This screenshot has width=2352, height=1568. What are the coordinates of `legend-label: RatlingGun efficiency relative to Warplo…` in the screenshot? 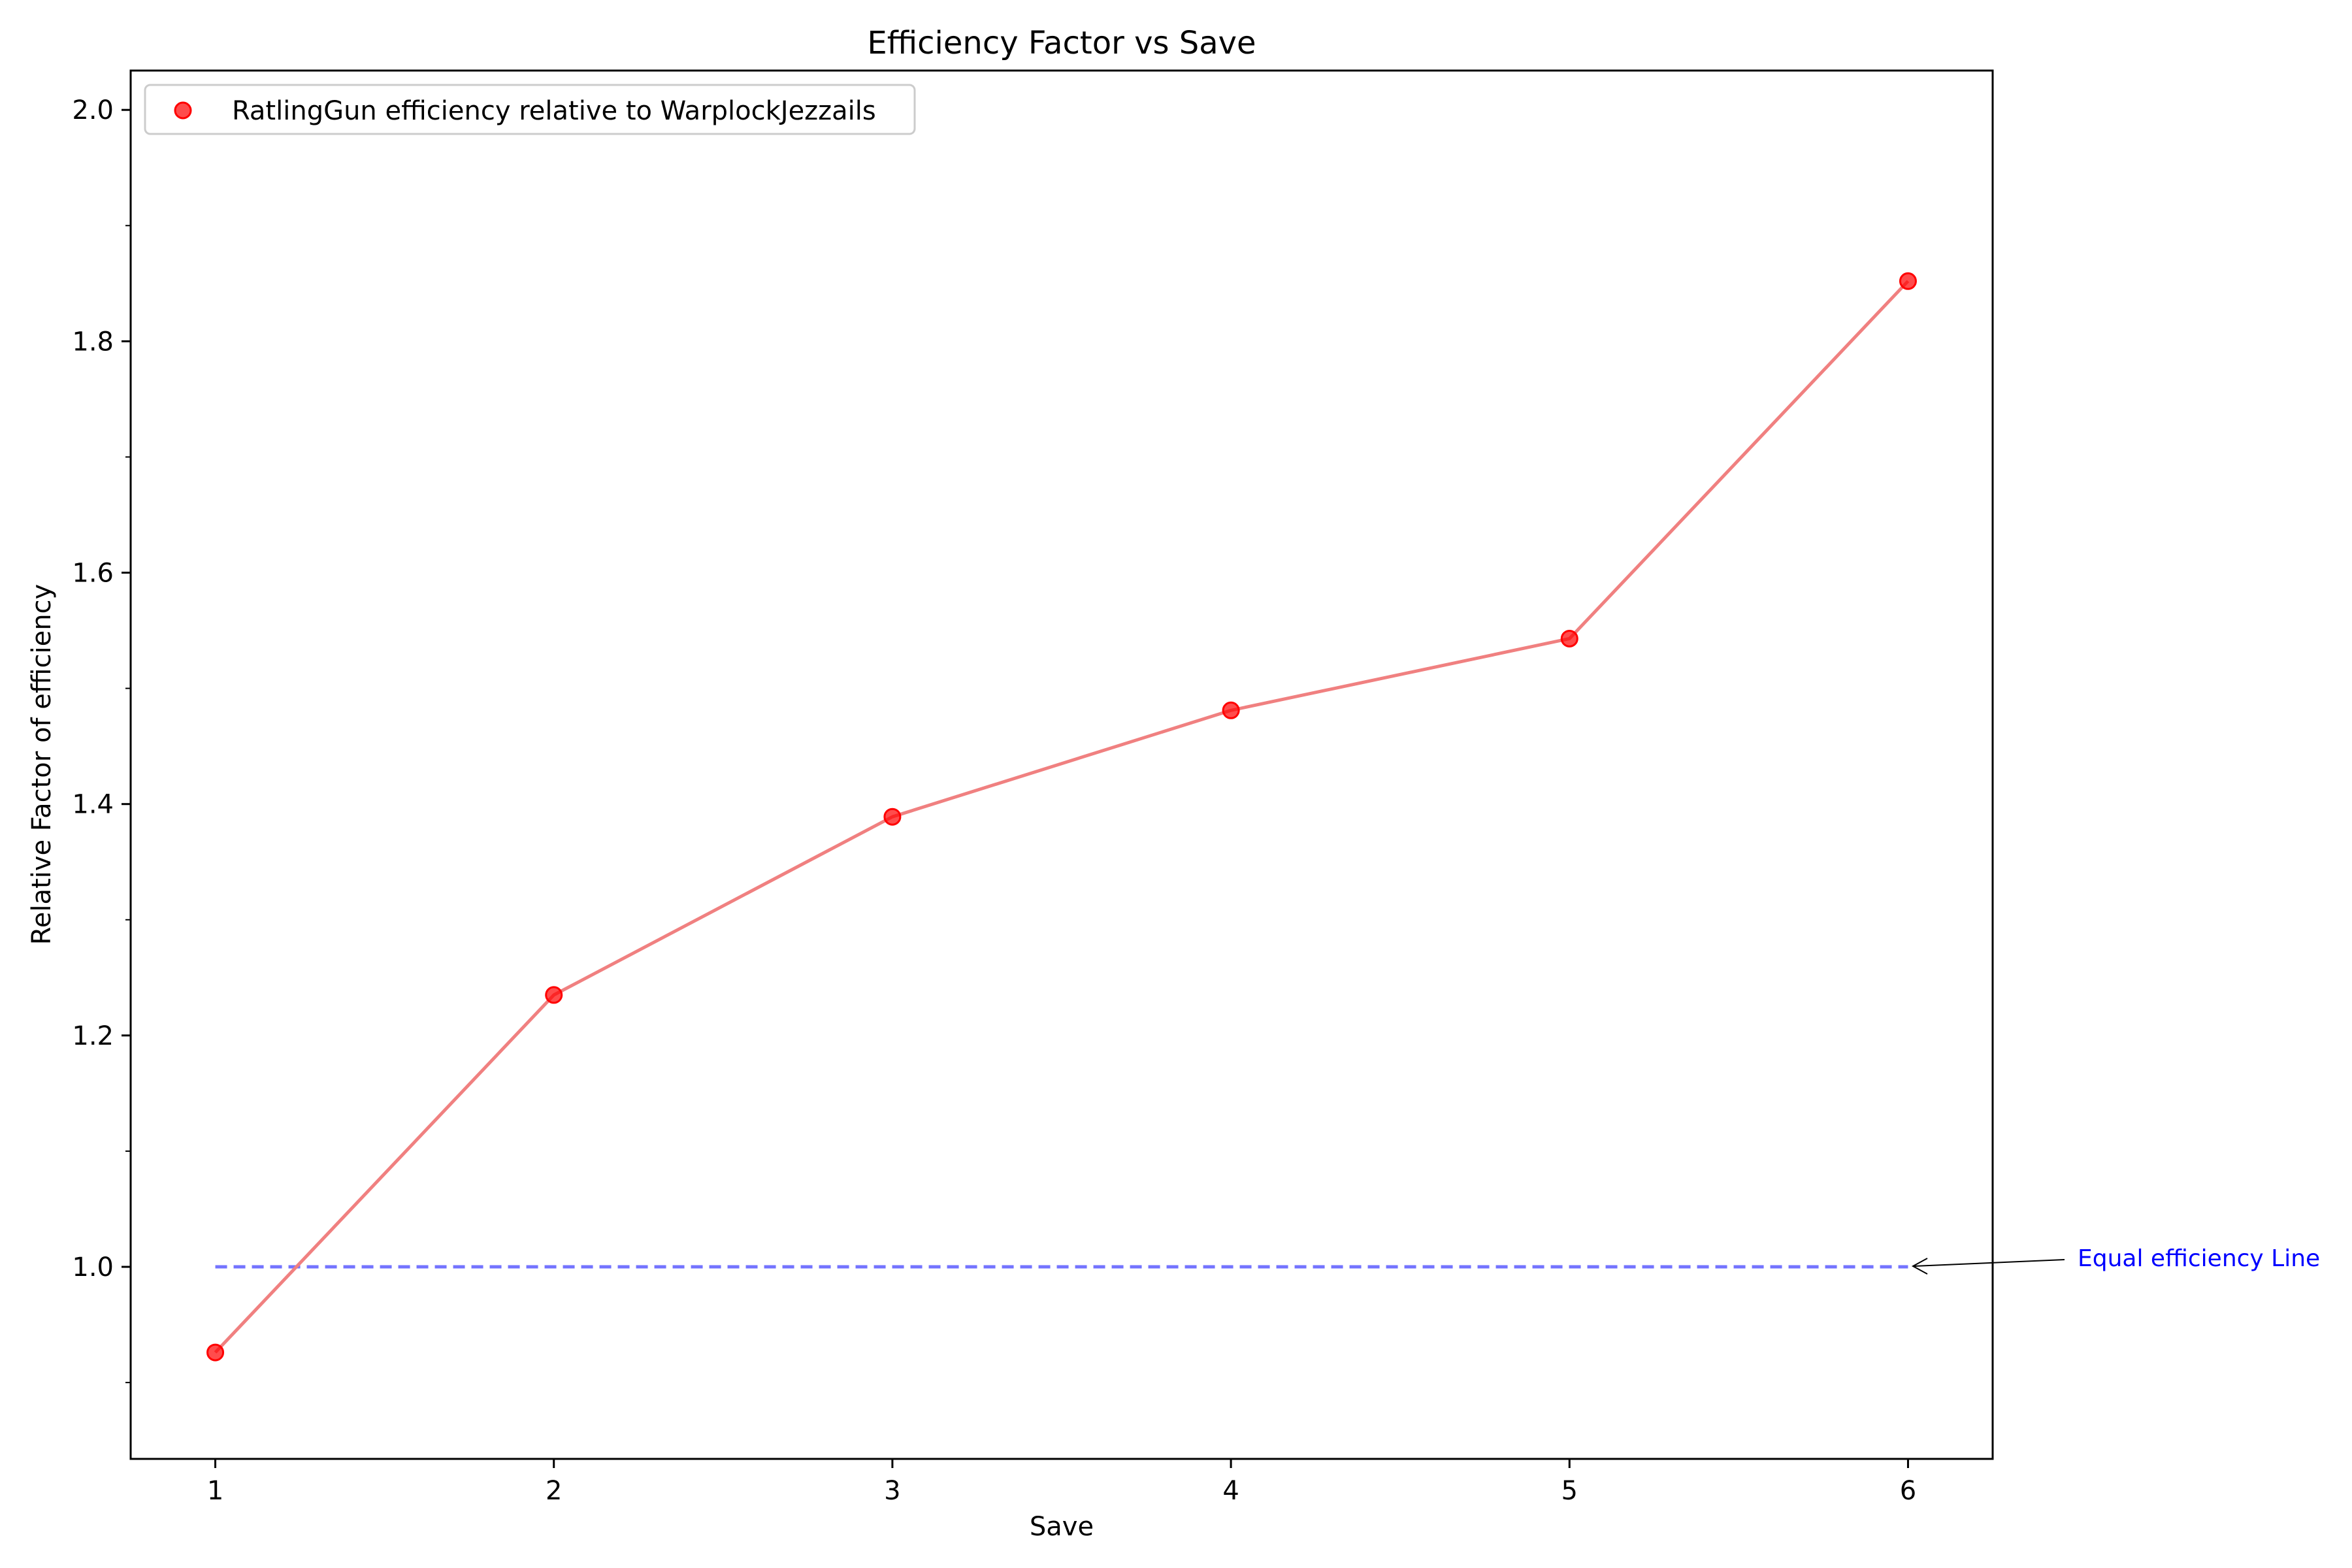 It's located at (554, 111).